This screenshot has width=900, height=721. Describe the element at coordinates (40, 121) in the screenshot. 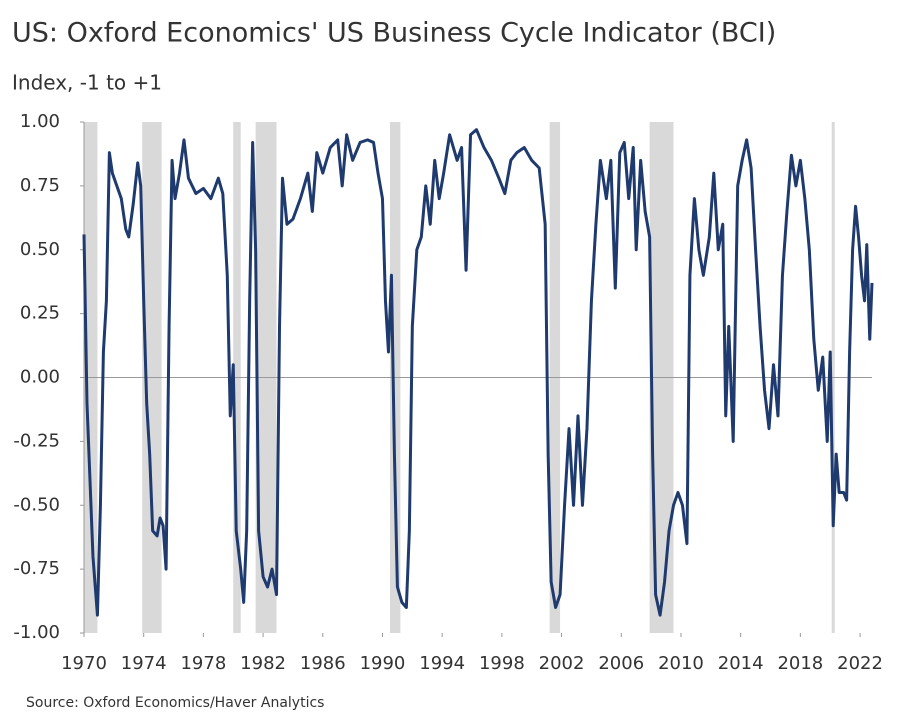

I see `y-tick-label: 1.00` at that location.